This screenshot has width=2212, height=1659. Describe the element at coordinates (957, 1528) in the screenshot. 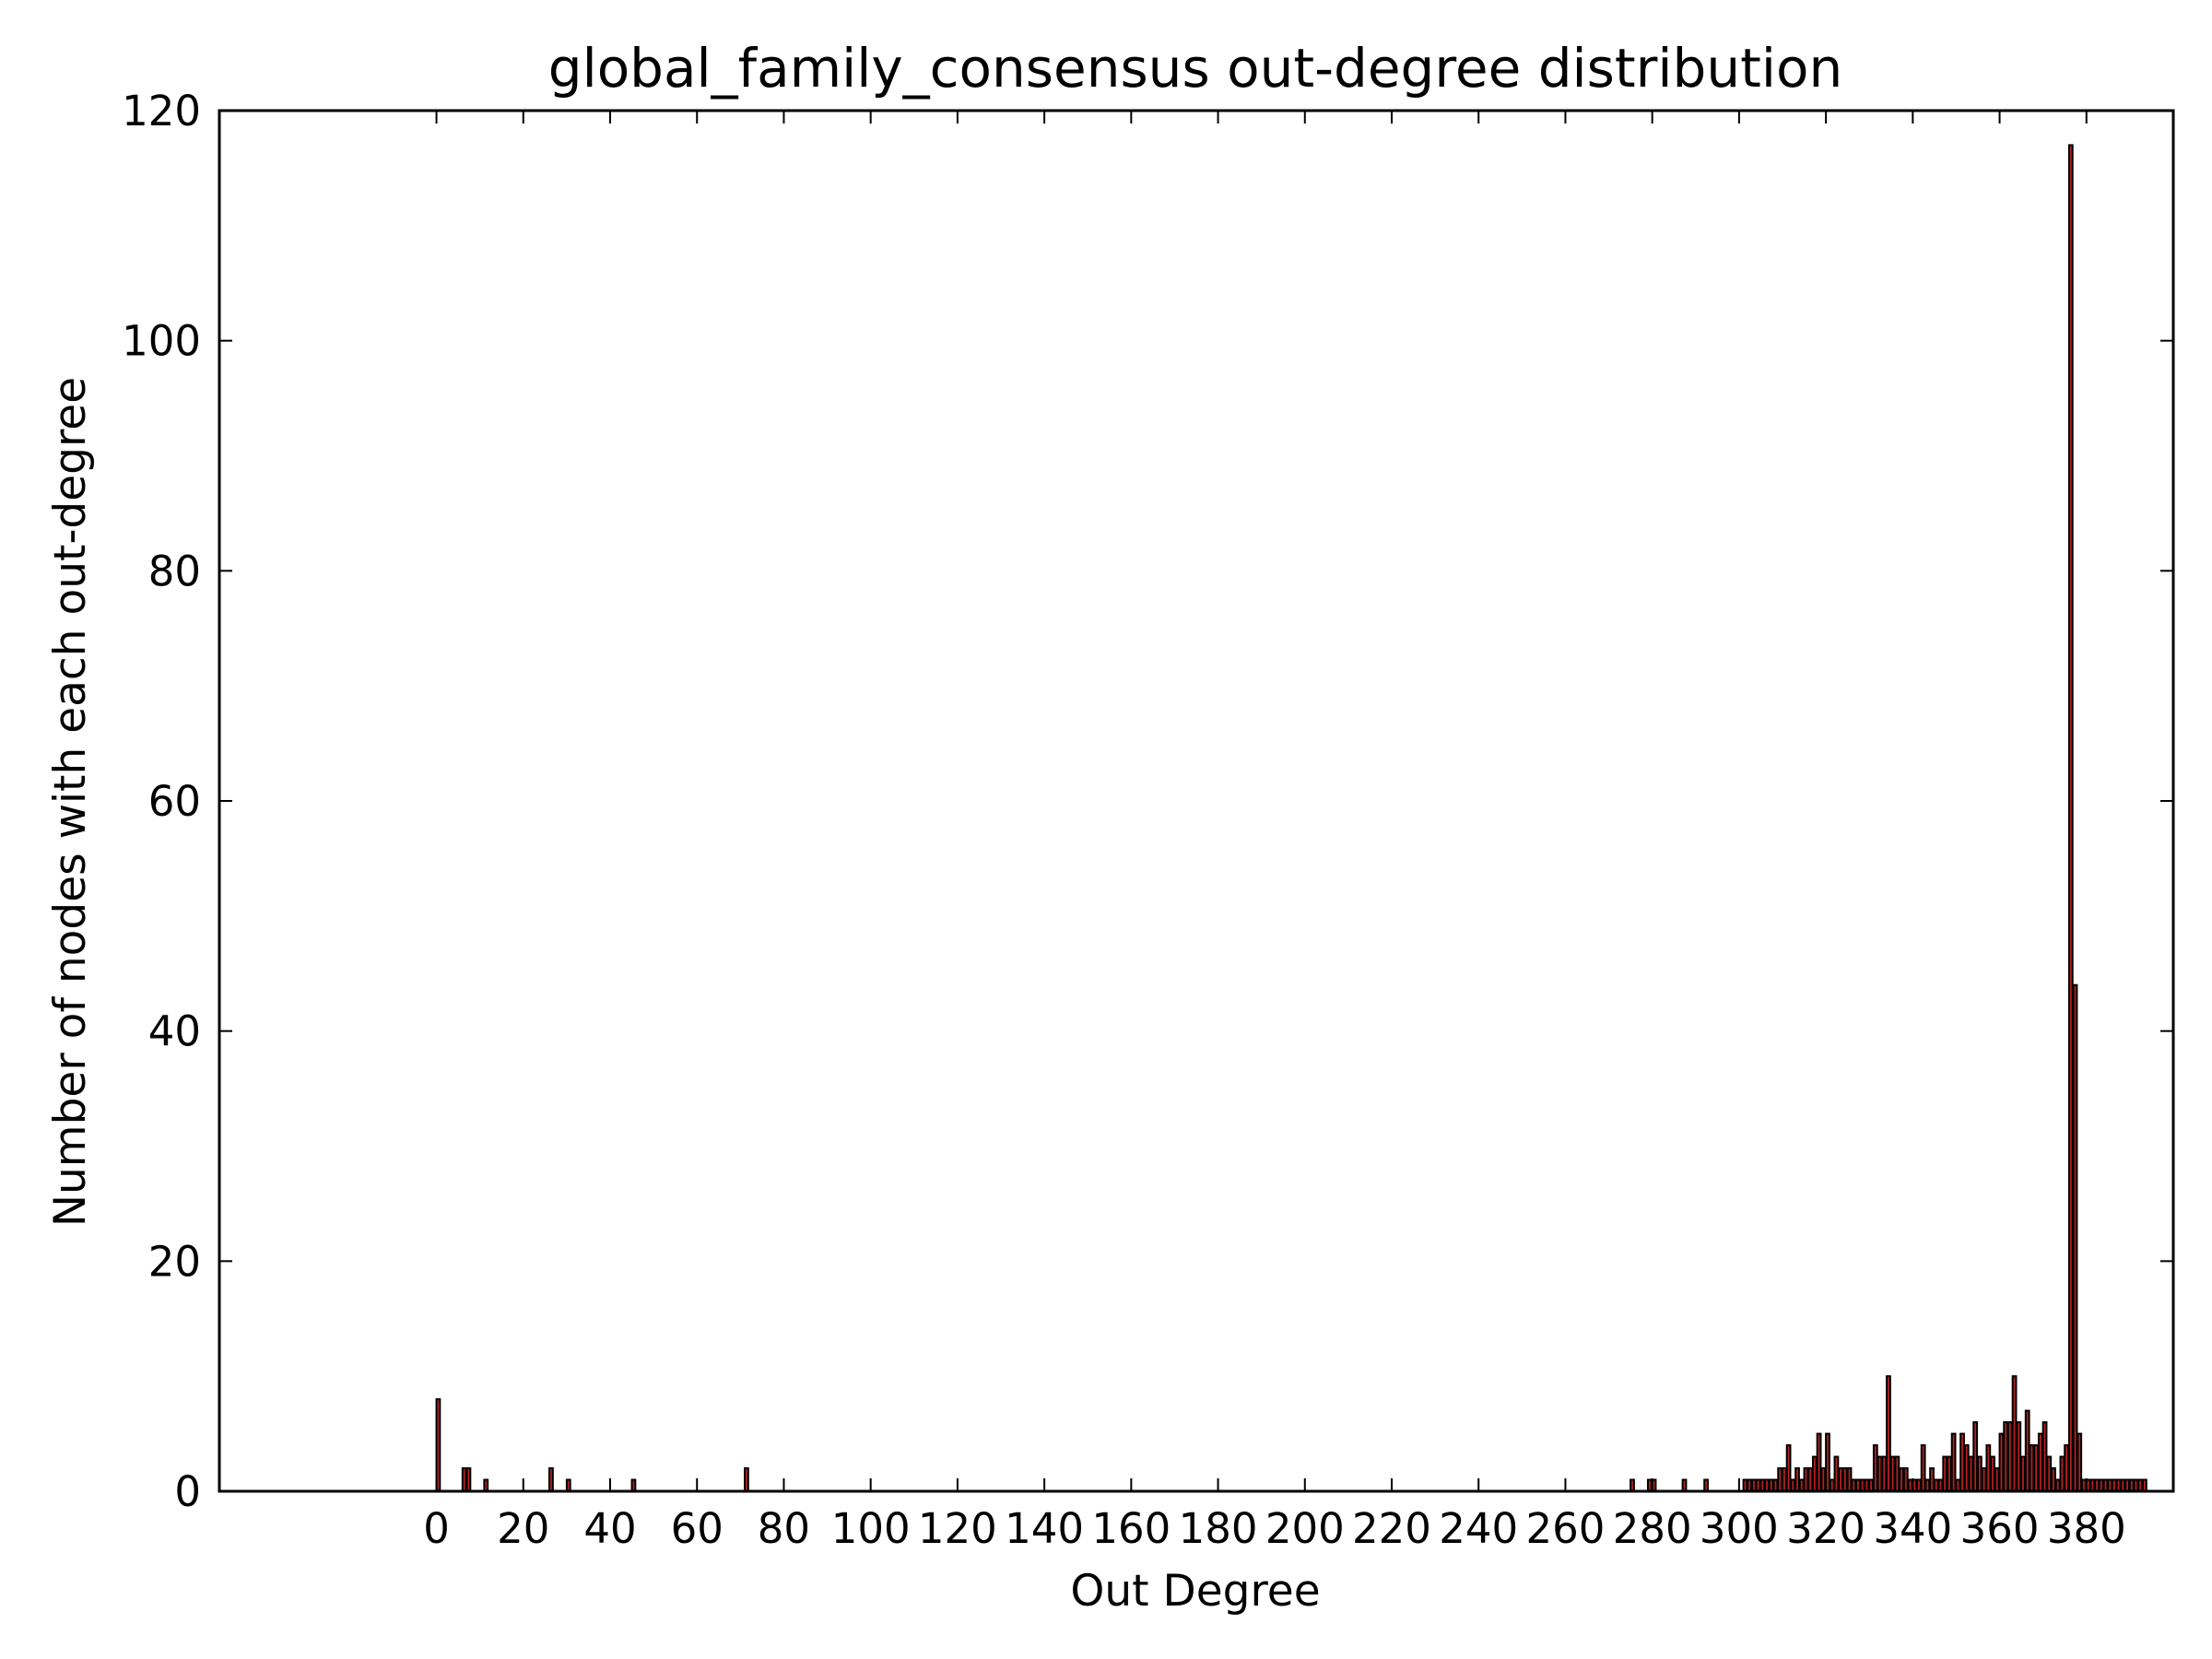

I see `x-tick-label-120: 120` at that location.